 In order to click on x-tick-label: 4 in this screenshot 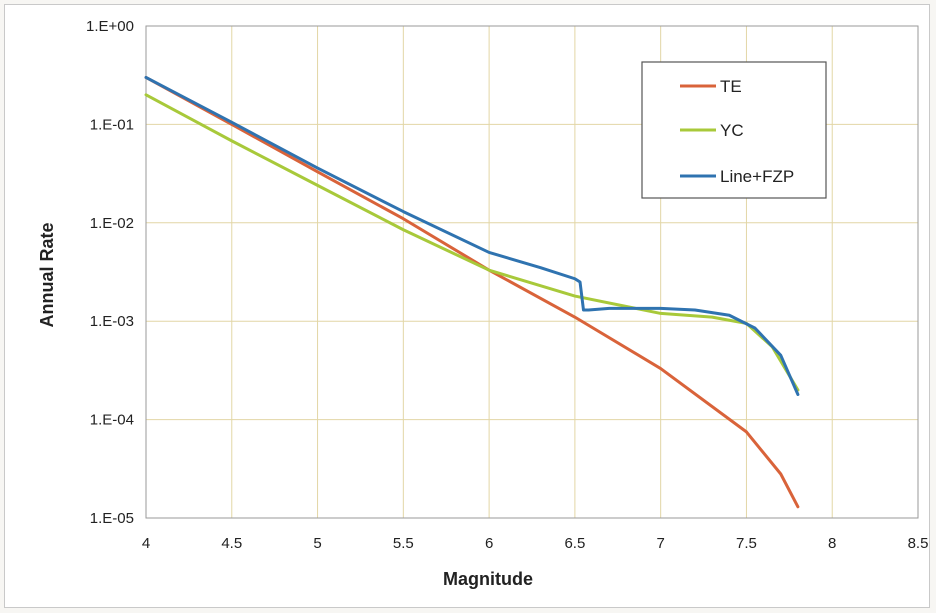, I will do `click(146, 543)`.